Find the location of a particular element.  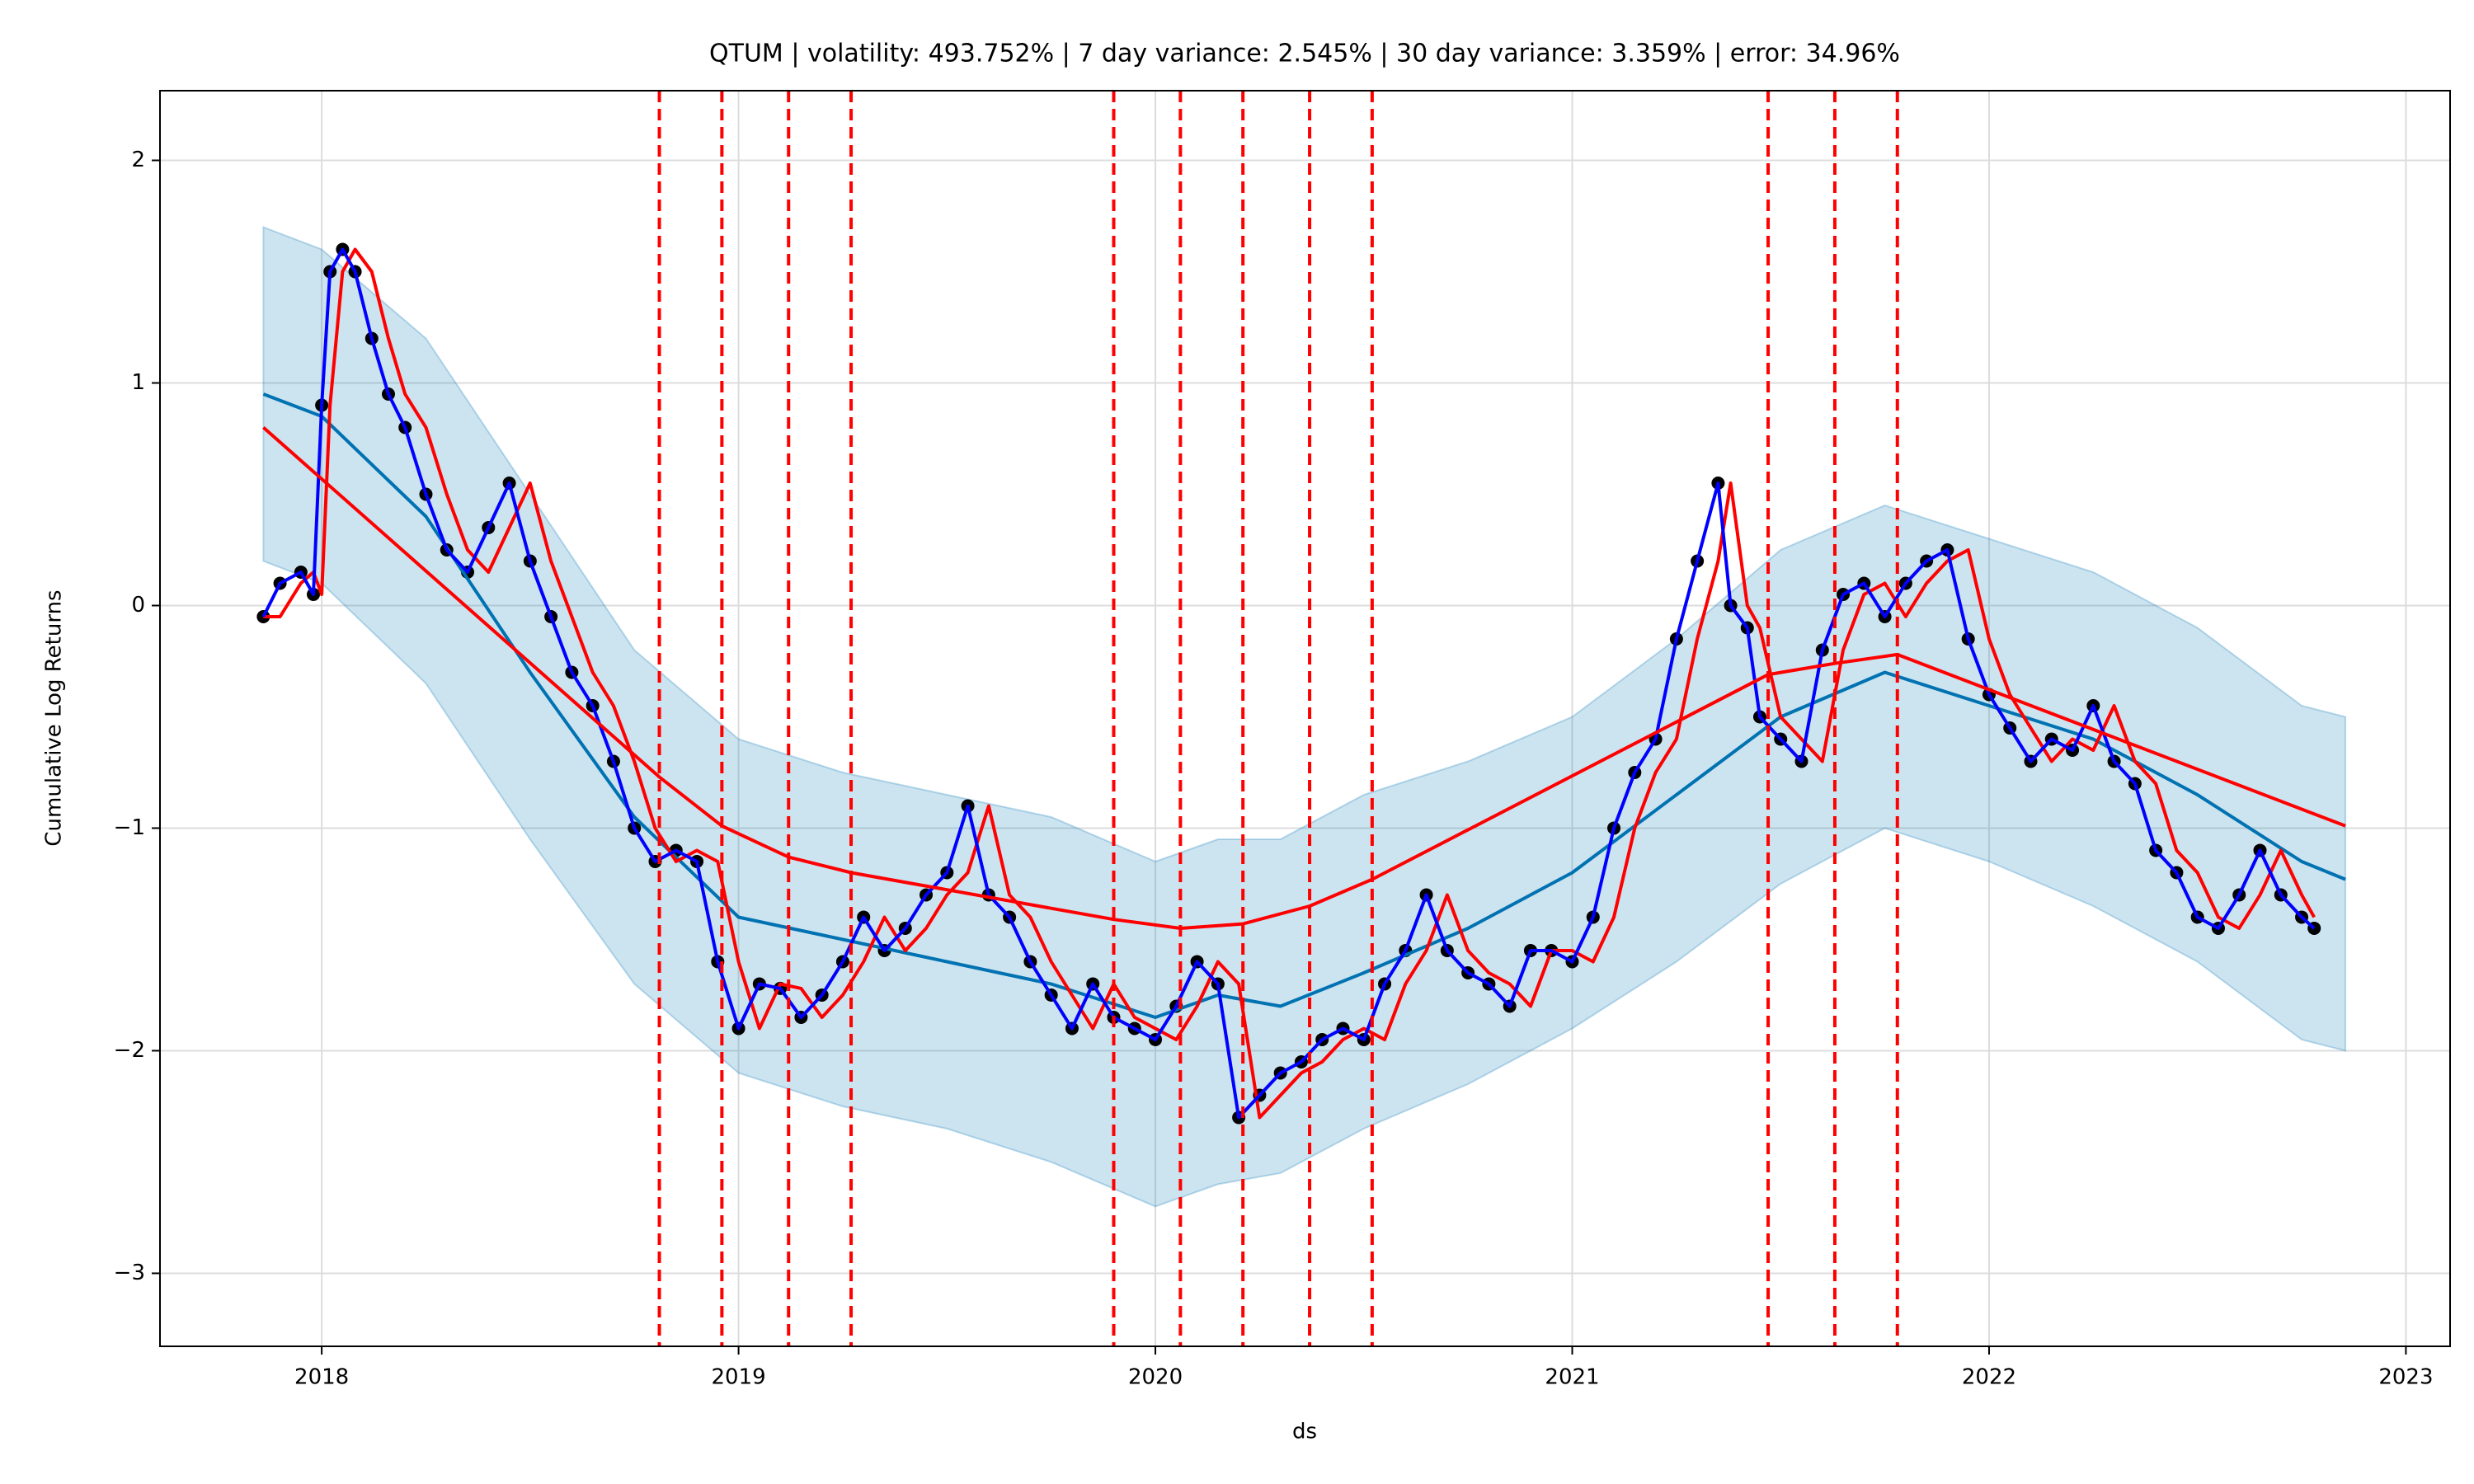

y-tick-label: 1 is located at coordinates (138, 382).